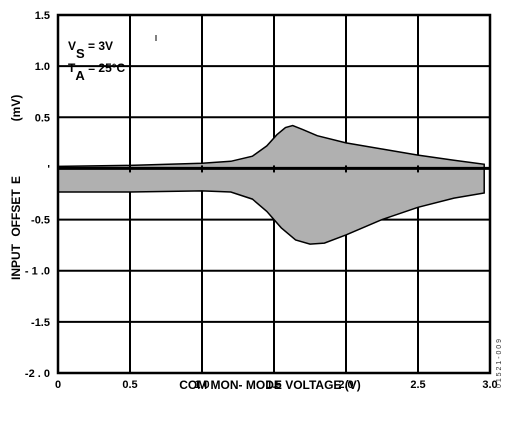 Image resolution: width=508 pixels, height=424 pixels. Describe the element at coordinates (37, 272) in the screenshot. I see `y-tick-label-5: - 1 .0` at that location.